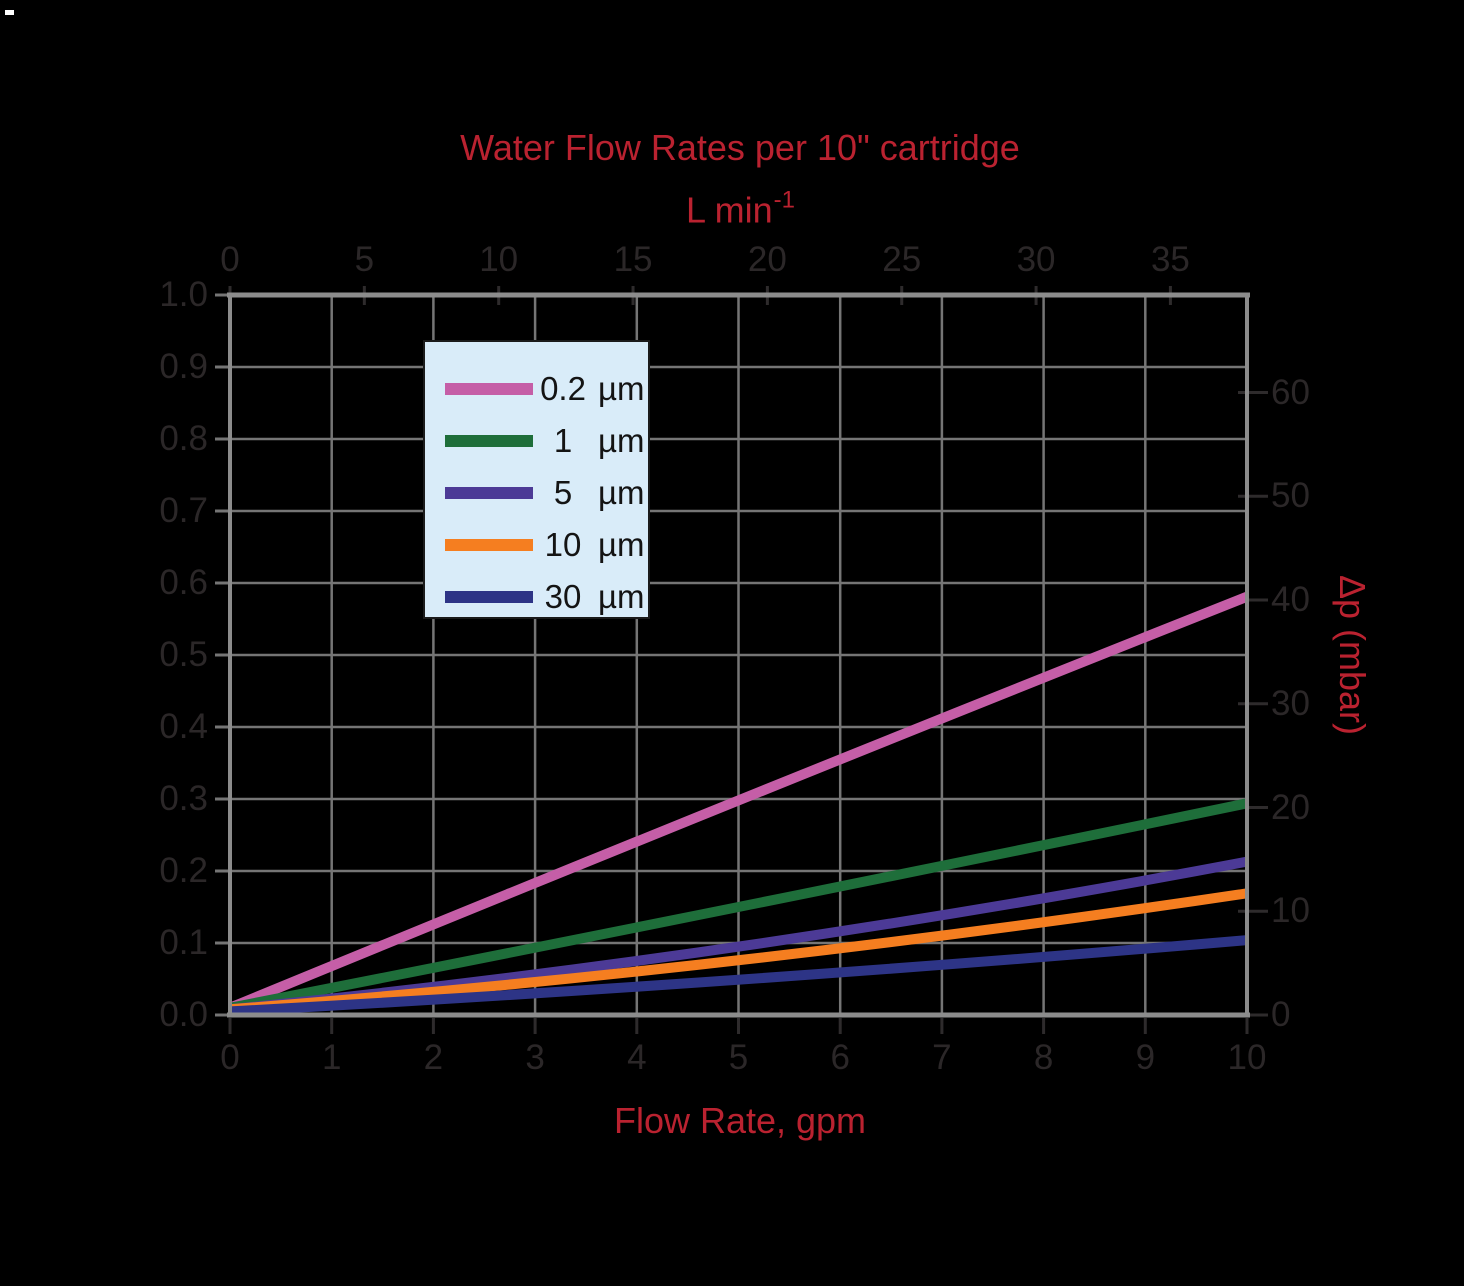 The width and height of the screenshot is (1464, 1286). What do you see at coordinates (729, 210) in the screenshot?
I see `top-axis-label-text: L min` at bounding box center [729, 210].